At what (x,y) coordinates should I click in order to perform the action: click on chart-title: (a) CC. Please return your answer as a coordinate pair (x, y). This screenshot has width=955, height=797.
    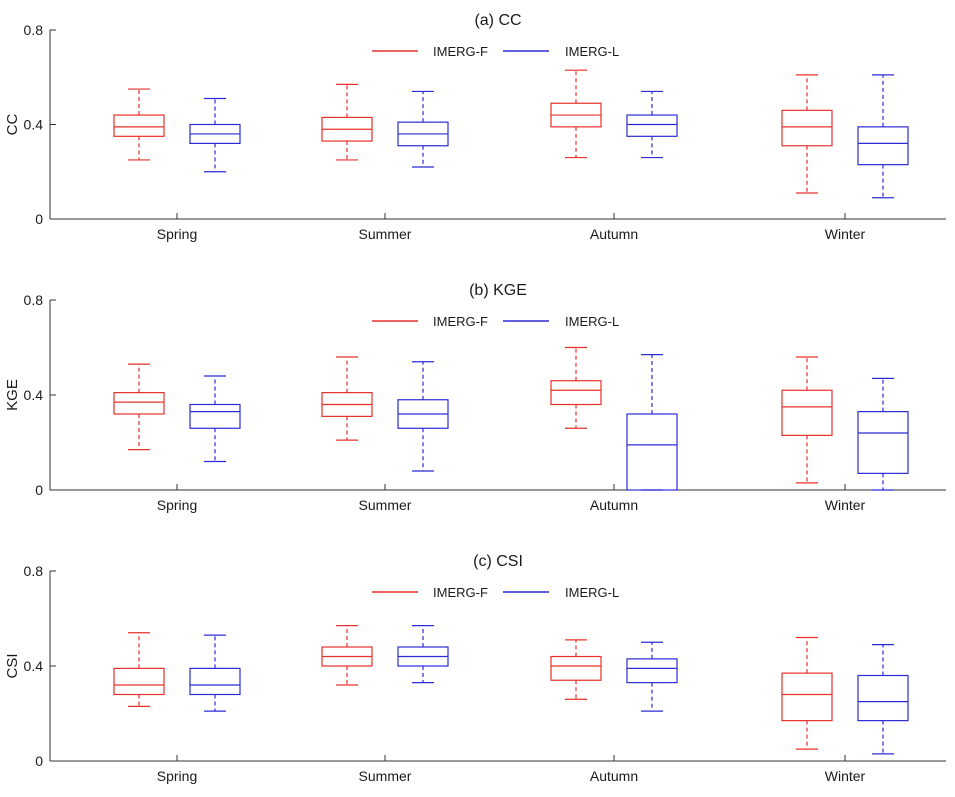
    Looking at the image, I should click on (497, 20).